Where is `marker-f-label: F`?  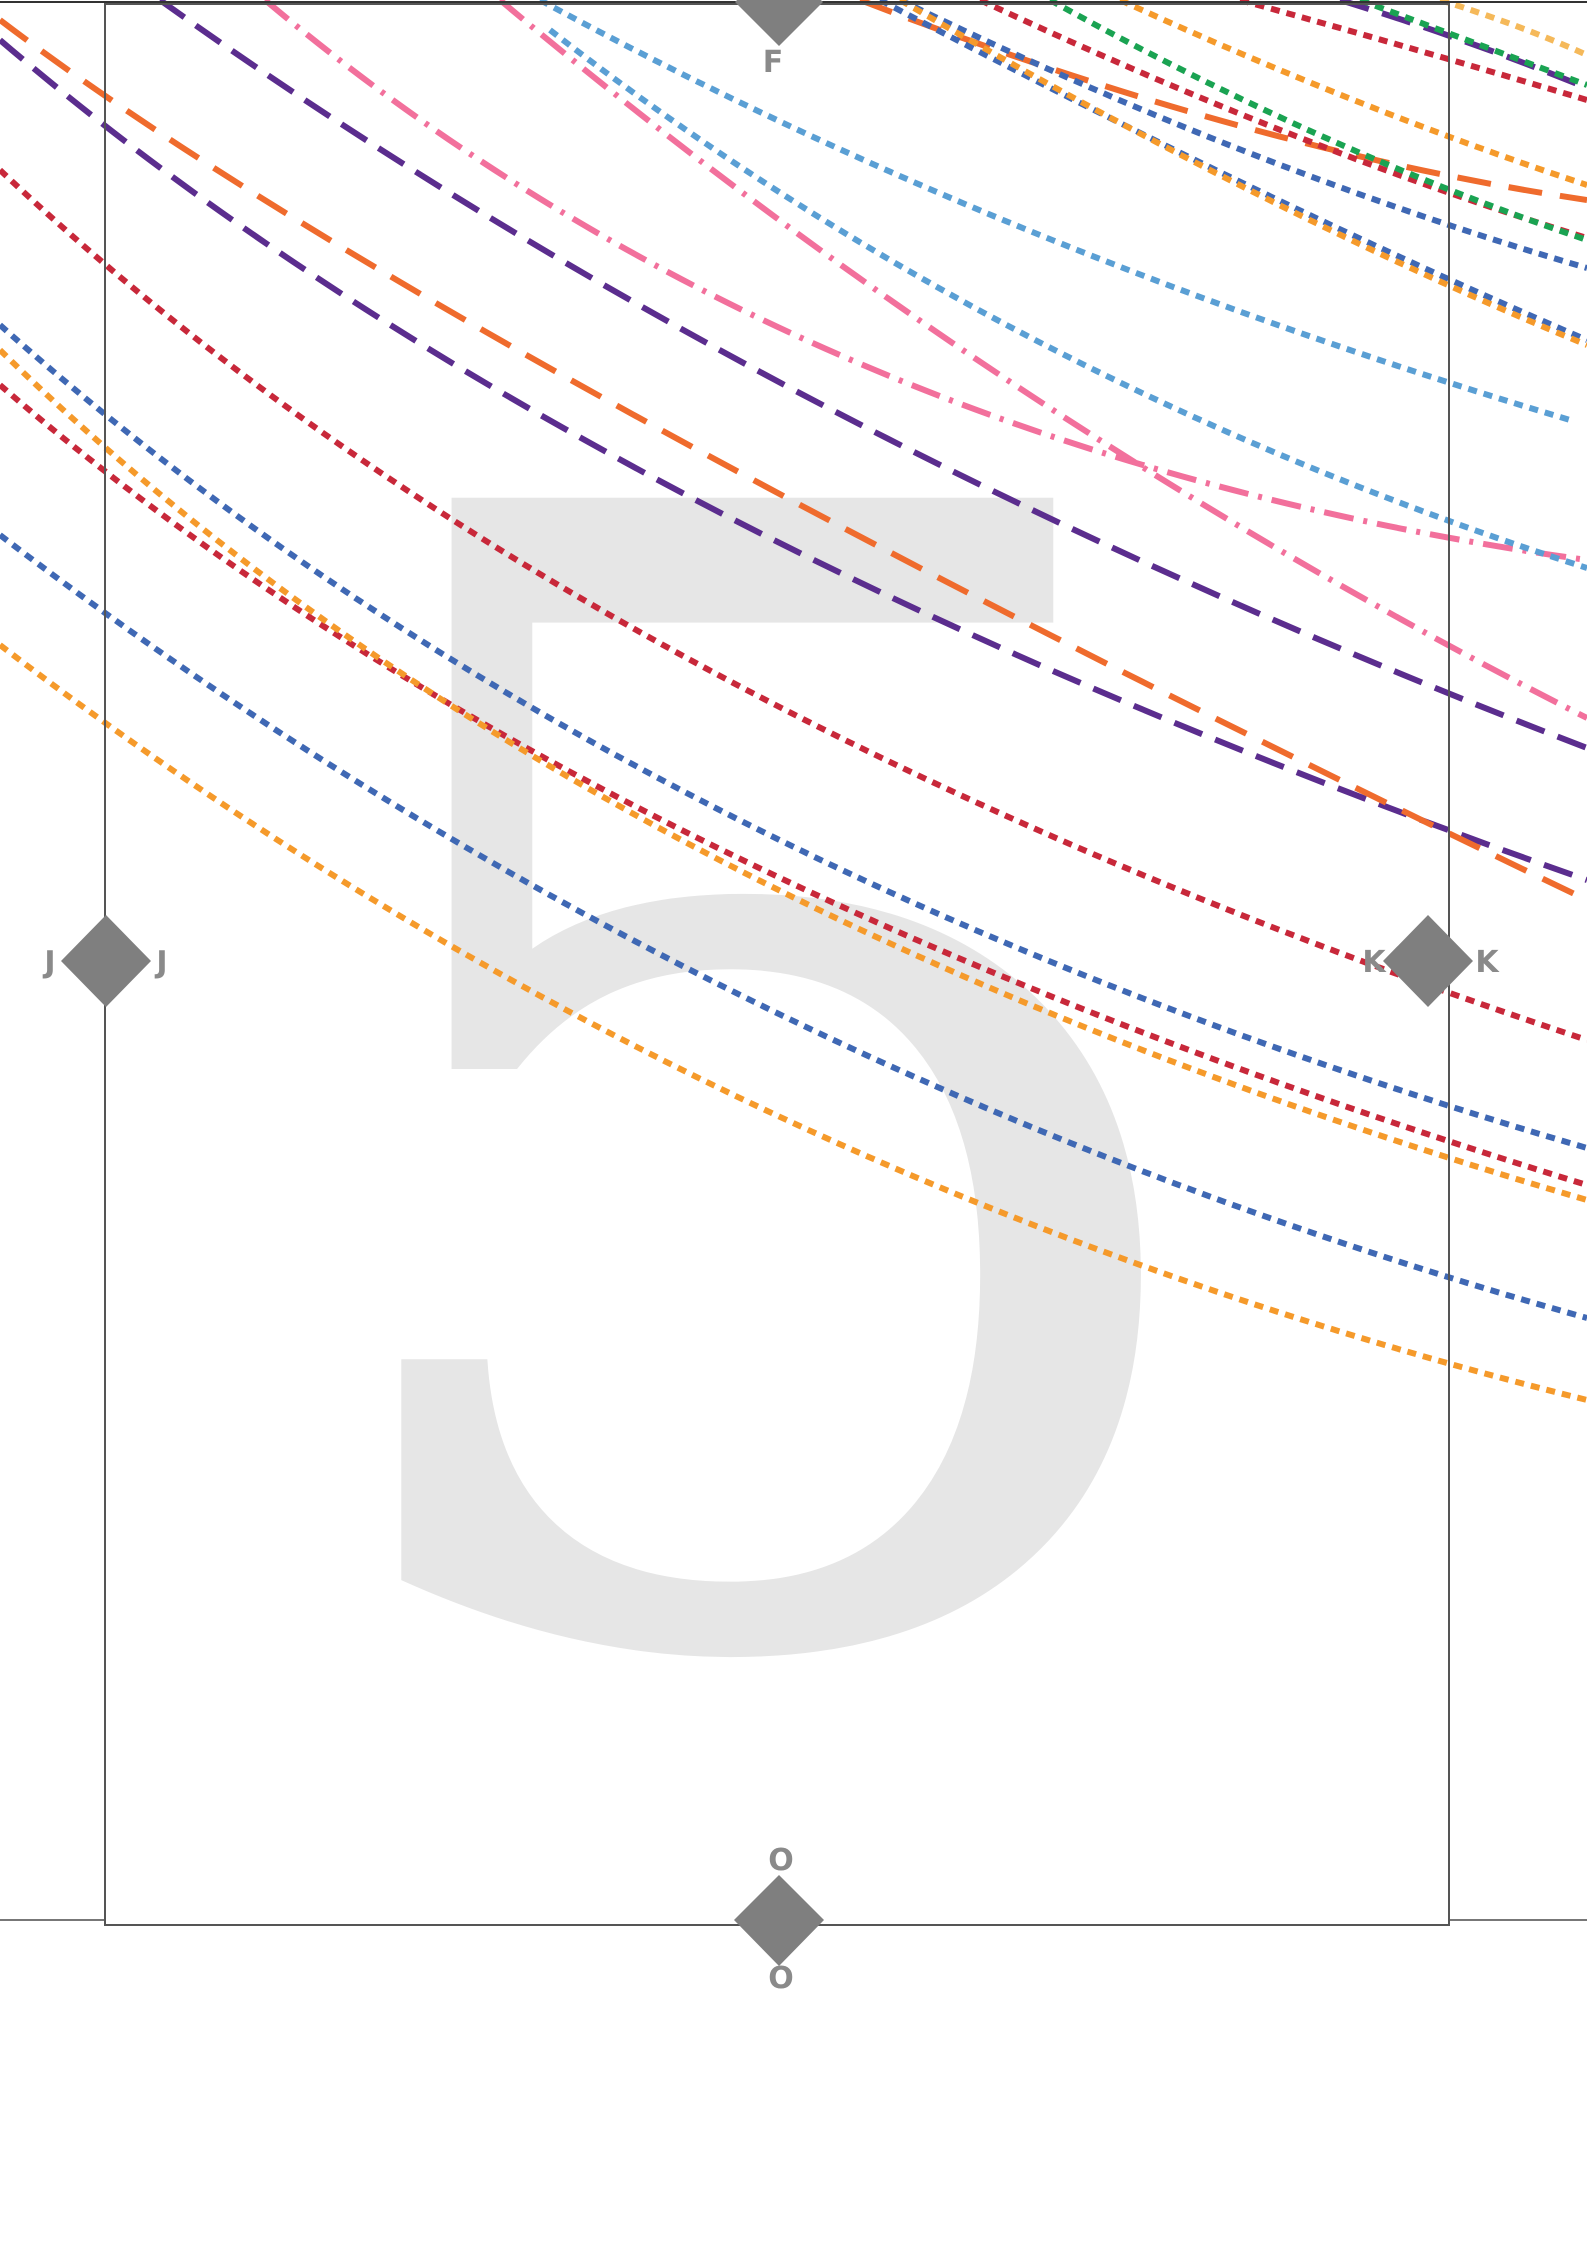
marker-f-label: F is located at coordinates (773, 62).